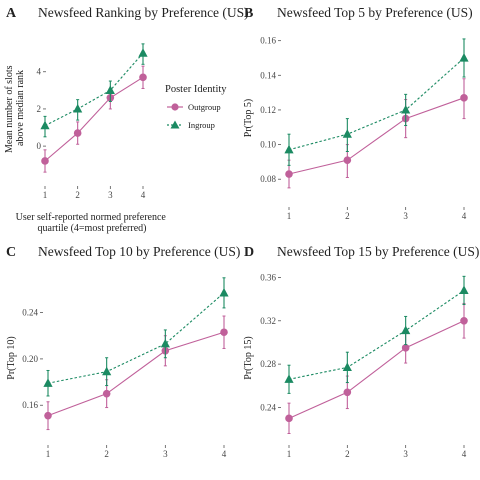 The width and height of the screenshot is (480, 480). Describe the element at coordinates (268, 75) in the screenshot. I see `y-tick-label: 0.14` at that location.